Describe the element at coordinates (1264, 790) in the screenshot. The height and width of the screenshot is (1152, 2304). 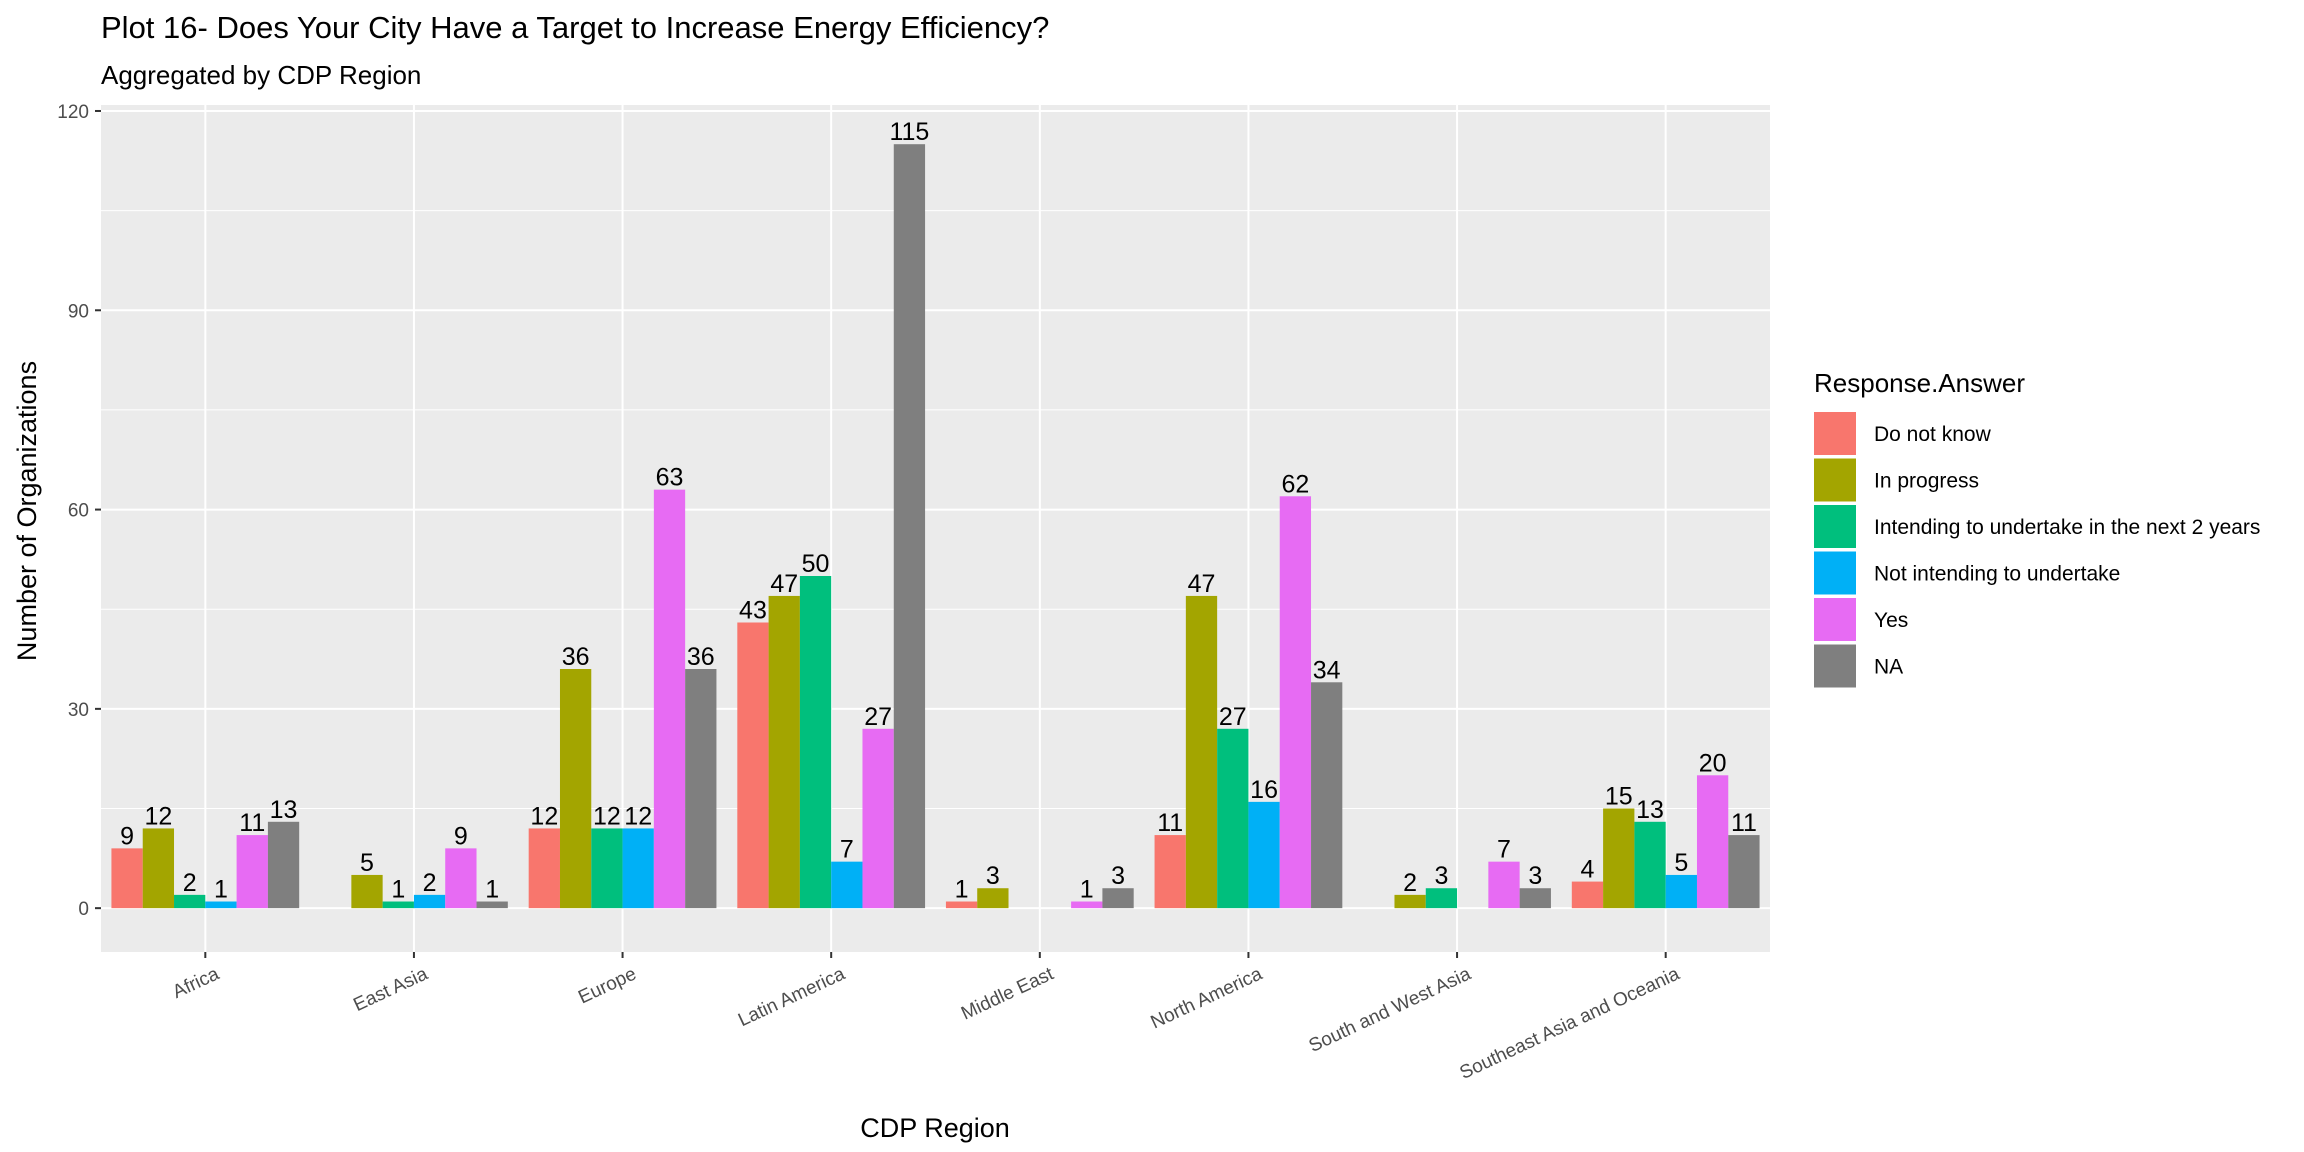
I see `data-label-north-america-not-intending-to-undertake: 16` at that location.